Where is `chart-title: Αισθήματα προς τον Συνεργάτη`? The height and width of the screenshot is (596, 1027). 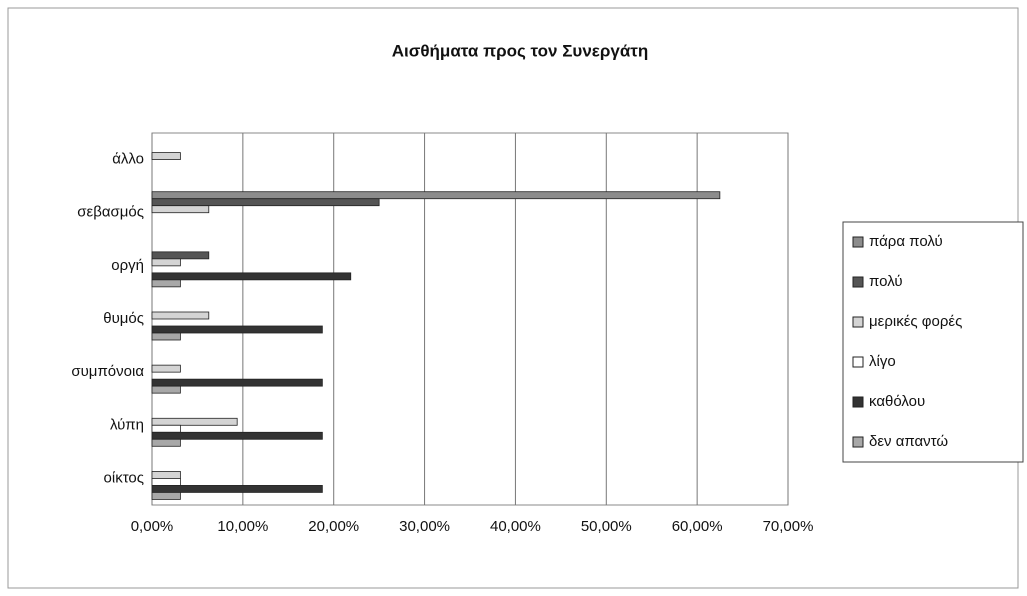
chart-title: Αισθήματα προς τον Συνεργάτη is located at coordinates (520, 50).